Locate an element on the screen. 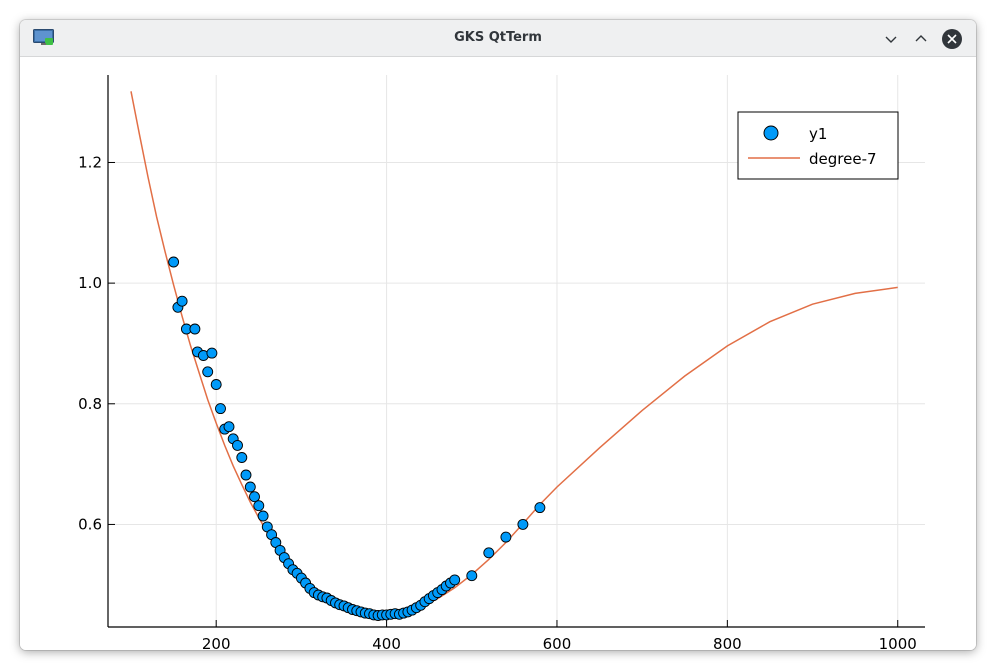  window-title: GKS QtTerm is located at coordinates (498, 37).